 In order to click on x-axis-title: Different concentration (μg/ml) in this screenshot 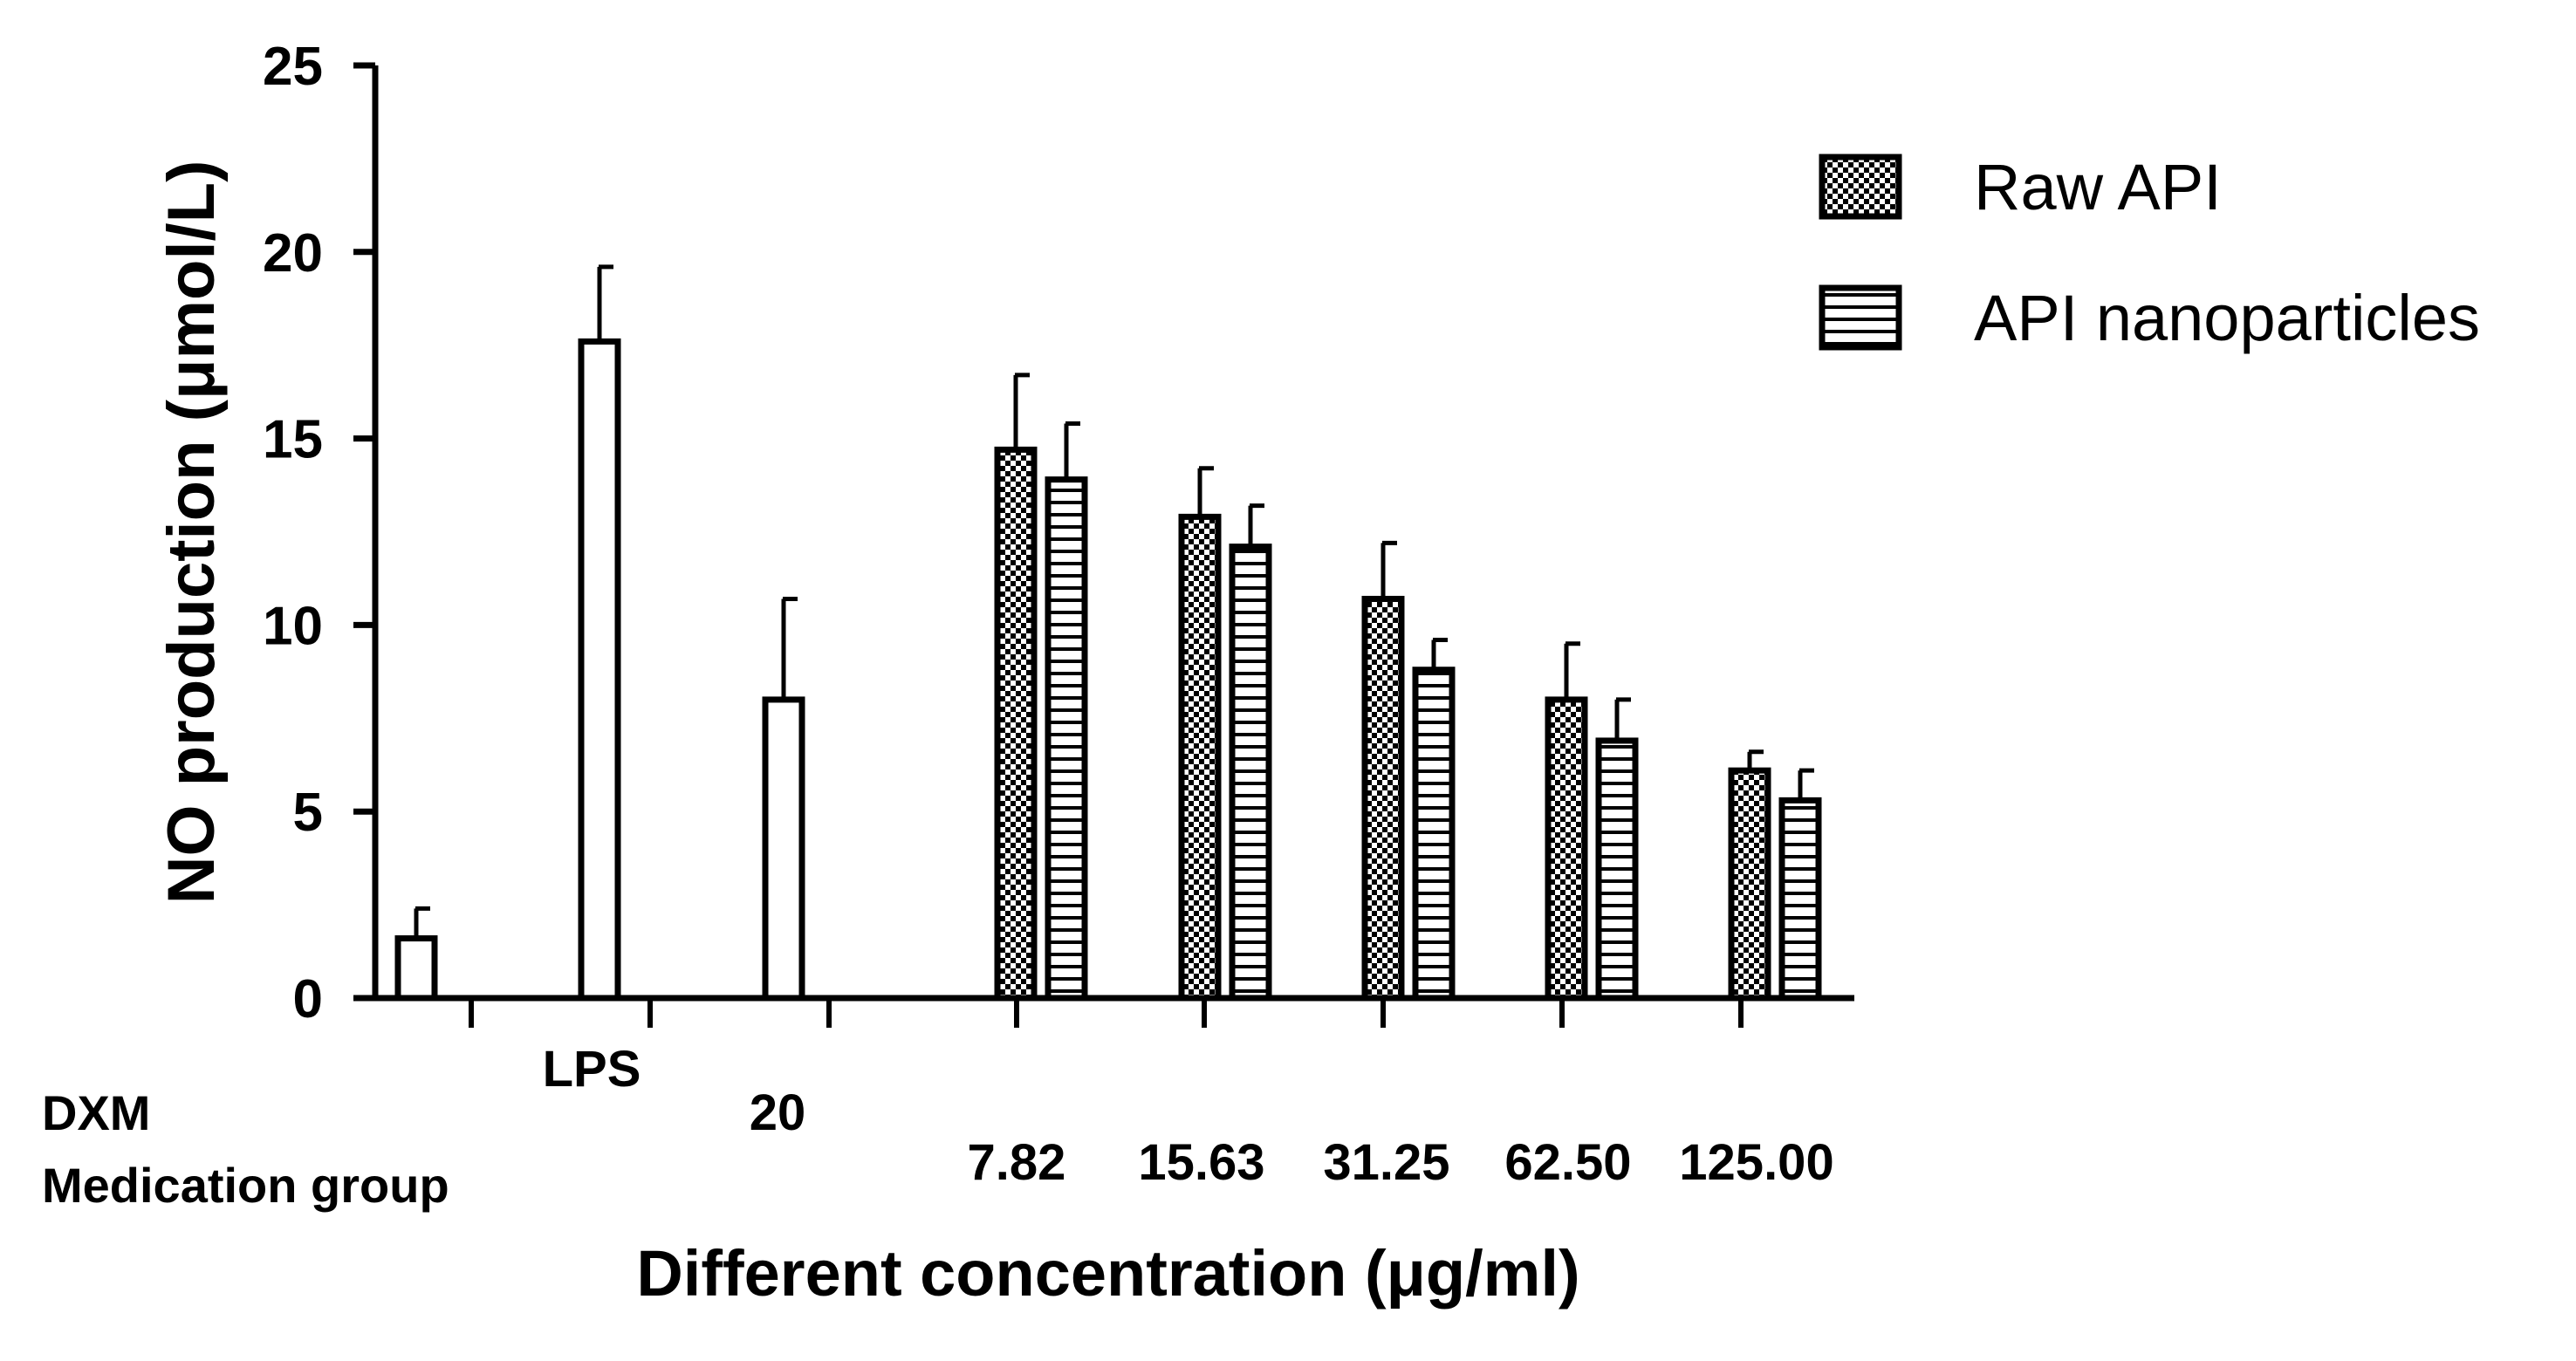, I will do `click(1107, 1273)`.